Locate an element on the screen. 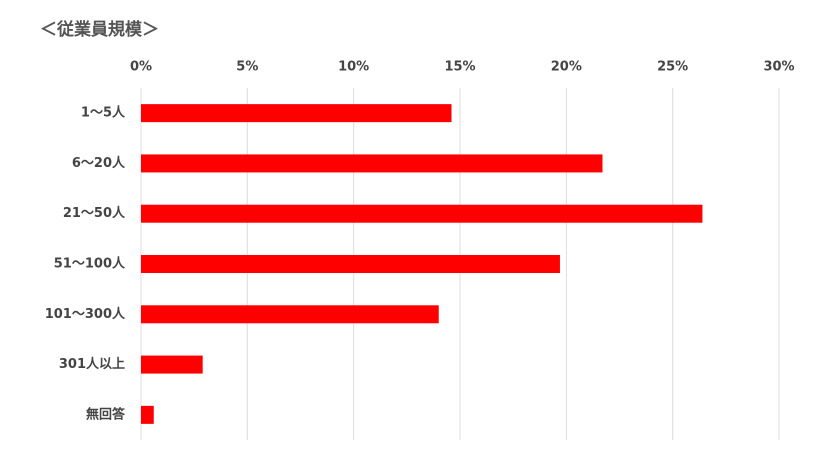 The height and width of the screenshot is (450, 840). y-tick-label: 6～20人 is located at coordinates (99, 163).